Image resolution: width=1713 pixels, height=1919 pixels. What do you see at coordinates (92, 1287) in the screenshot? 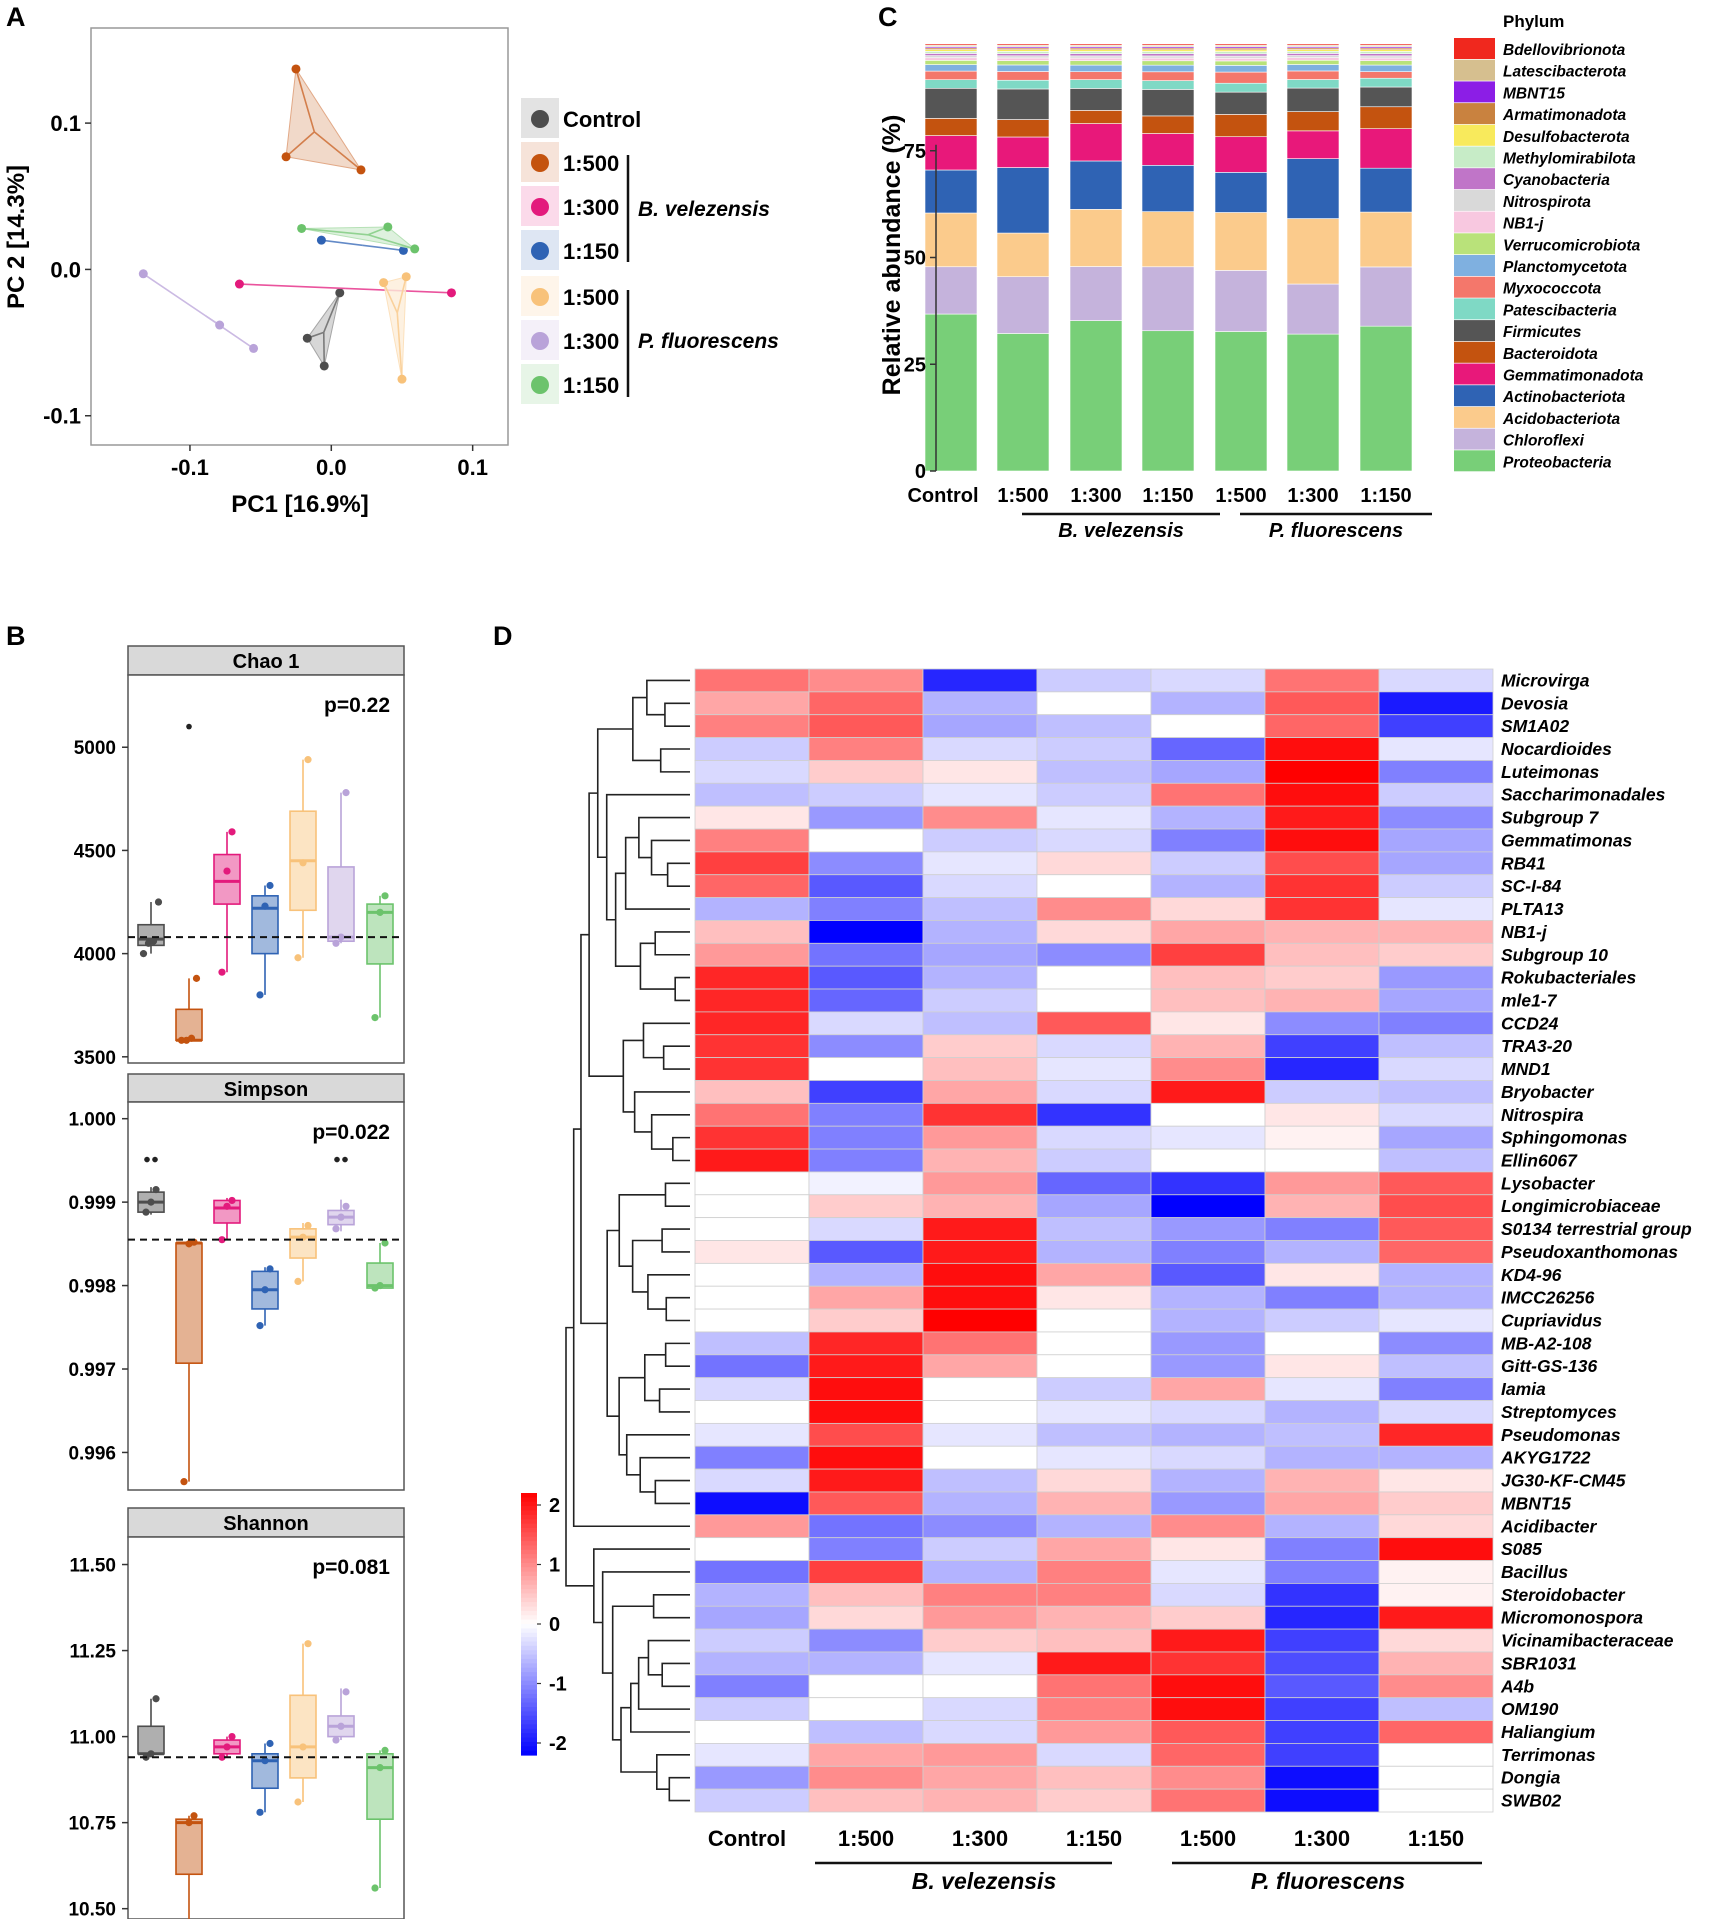
I see `boxplot-y-tick-label: 0.998` at bounding box center [92, 1287].